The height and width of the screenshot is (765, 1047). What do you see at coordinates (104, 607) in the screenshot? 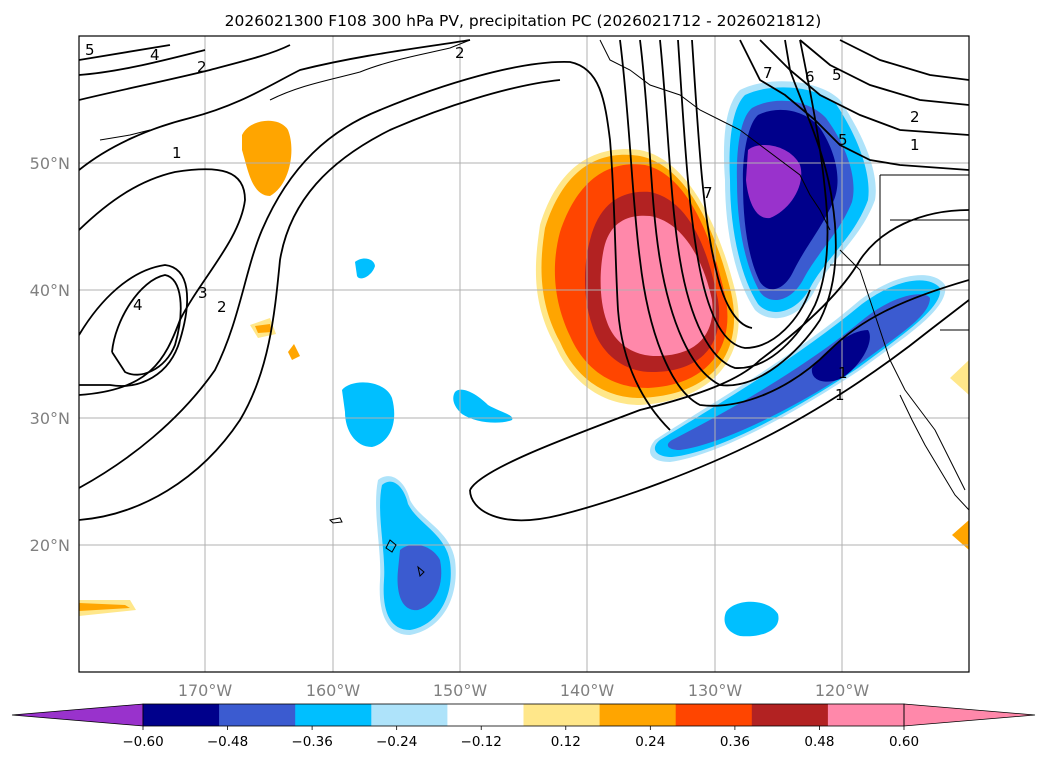
I see `precip-area-west-orange` at bounding box center [104, 607].